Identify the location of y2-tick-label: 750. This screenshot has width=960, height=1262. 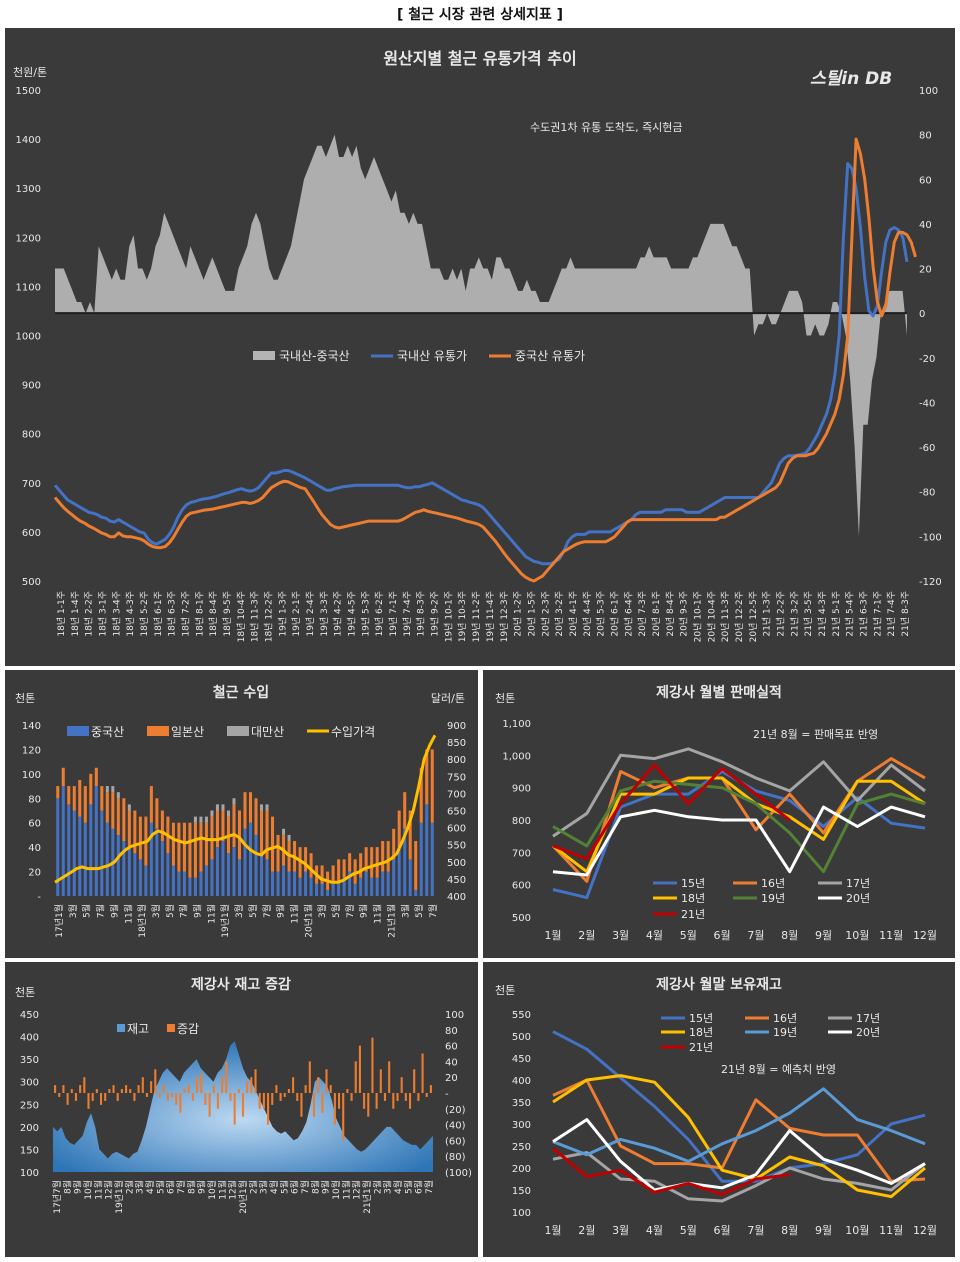
(456, 777).